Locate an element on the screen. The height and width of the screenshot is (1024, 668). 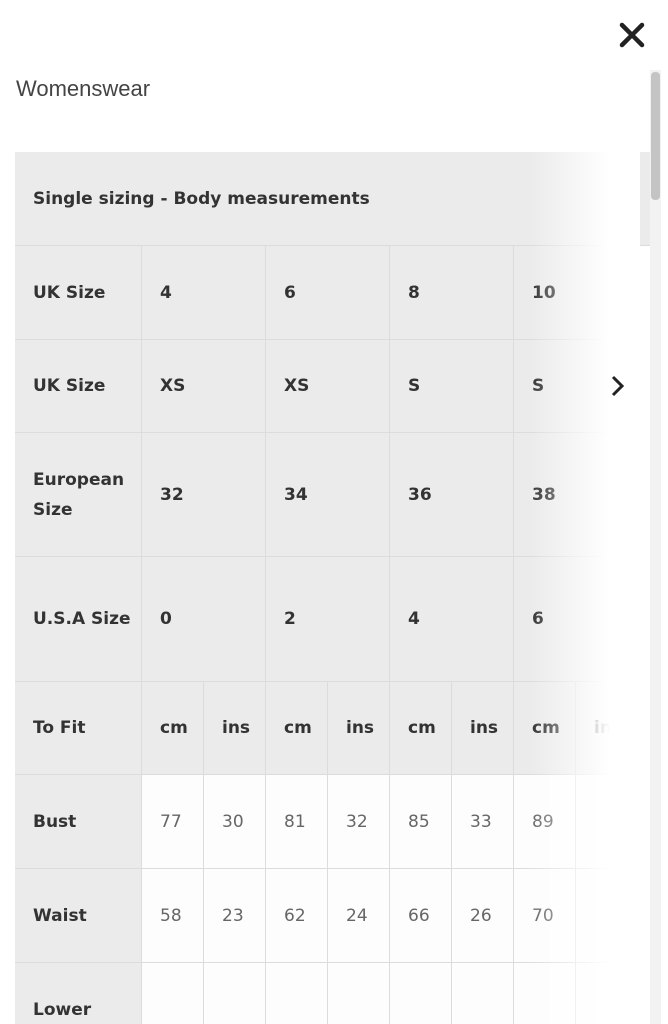
row-label: U.S.A Size is located at coordinates (78, 619).